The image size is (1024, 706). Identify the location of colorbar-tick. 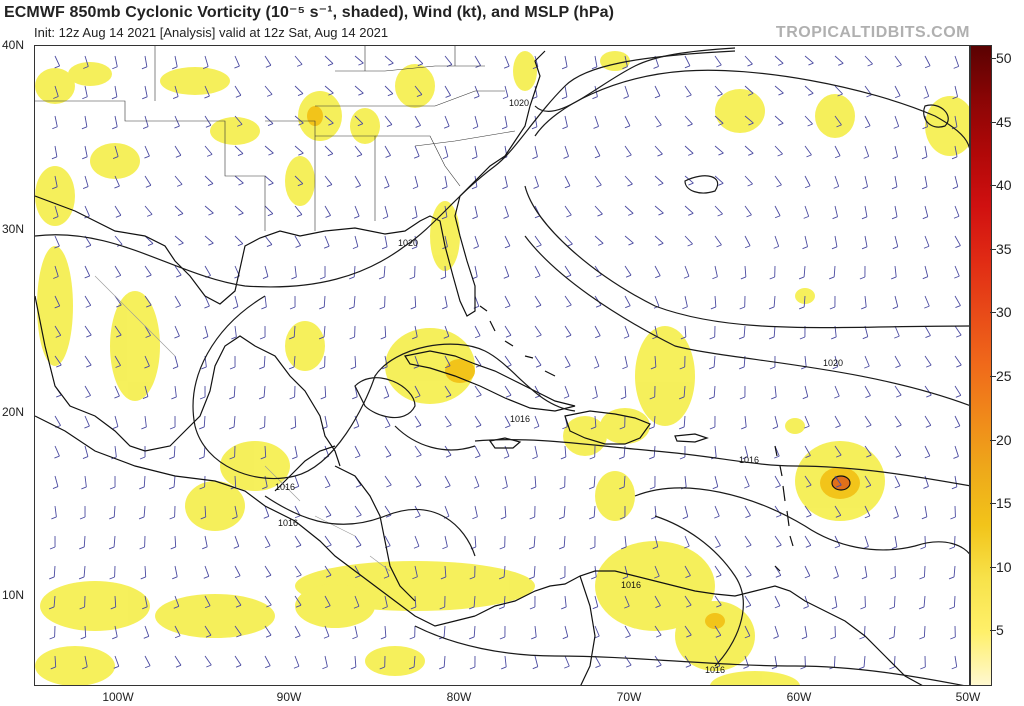
(993, 122).